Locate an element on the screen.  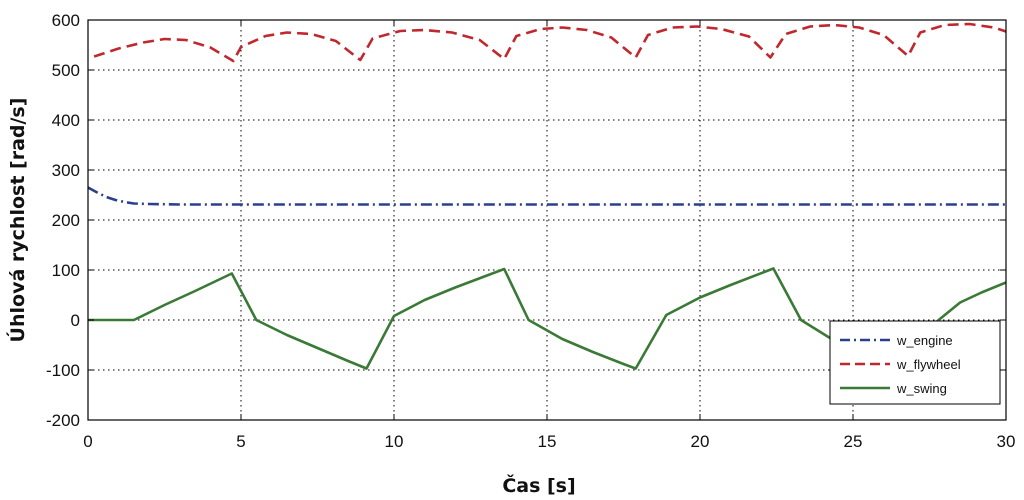
x-tick-label: 0 is located at coordinates (87, 441).